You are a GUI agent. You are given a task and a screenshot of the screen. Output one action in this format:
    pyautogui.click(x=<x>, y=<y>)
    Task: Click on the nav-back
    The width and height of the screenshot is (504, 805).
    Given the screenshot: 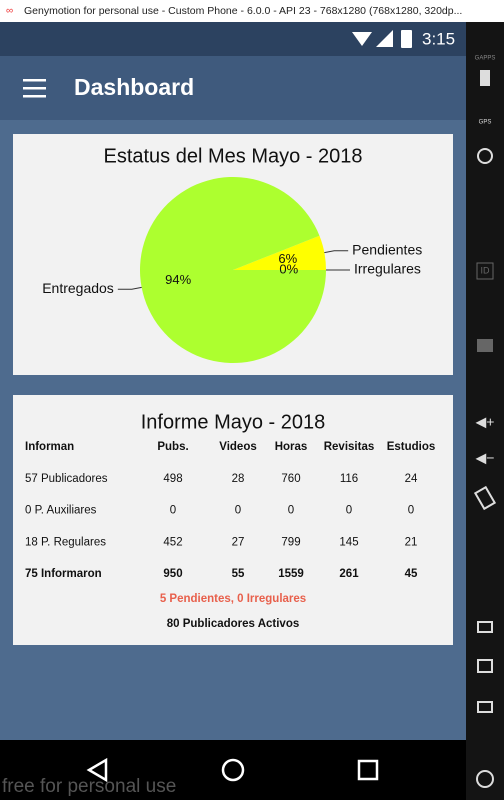 What is the action you would take?
    pyautogui.click(x=97, y=770)
    